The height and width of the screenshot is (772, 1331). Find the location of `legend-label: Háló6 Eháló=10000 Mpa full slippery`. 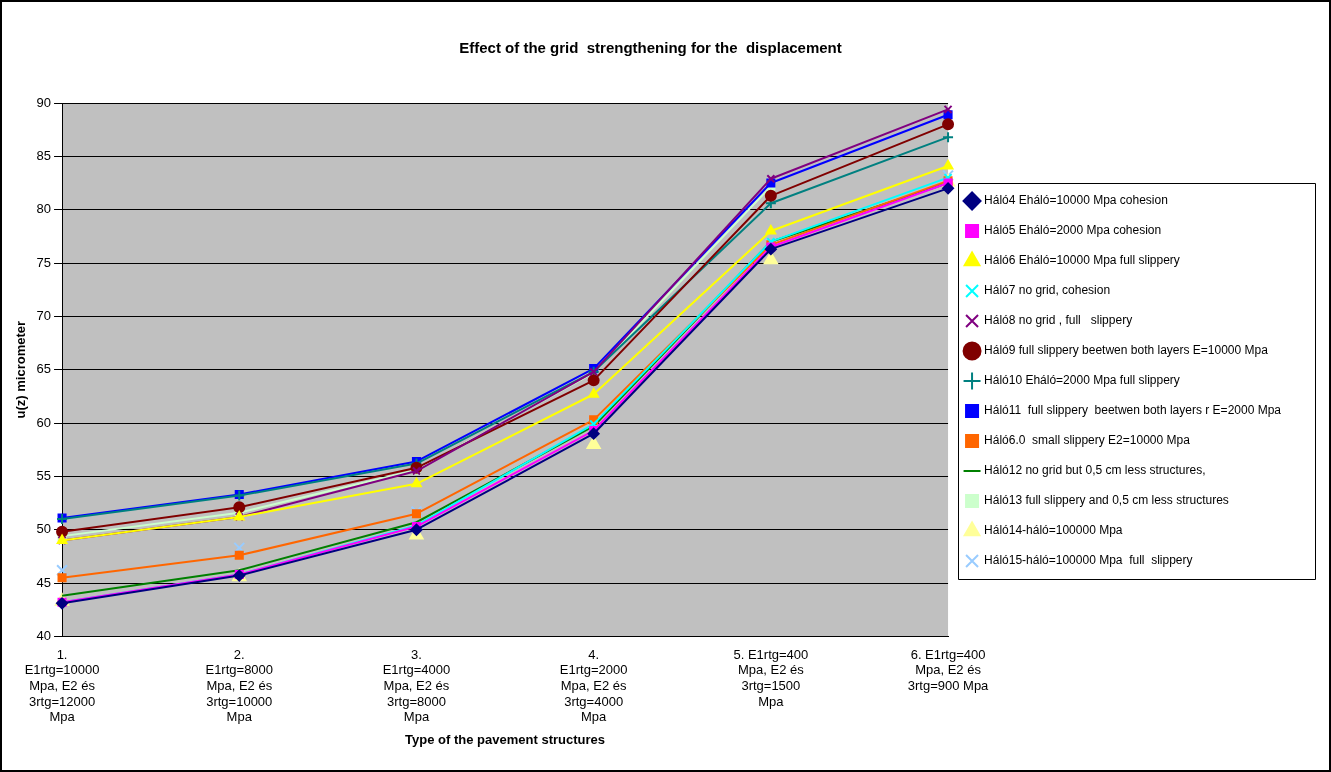

legend-label: Háló6 Eháló=10000 Mpa full slippery is located at coordinates (1082, 260).